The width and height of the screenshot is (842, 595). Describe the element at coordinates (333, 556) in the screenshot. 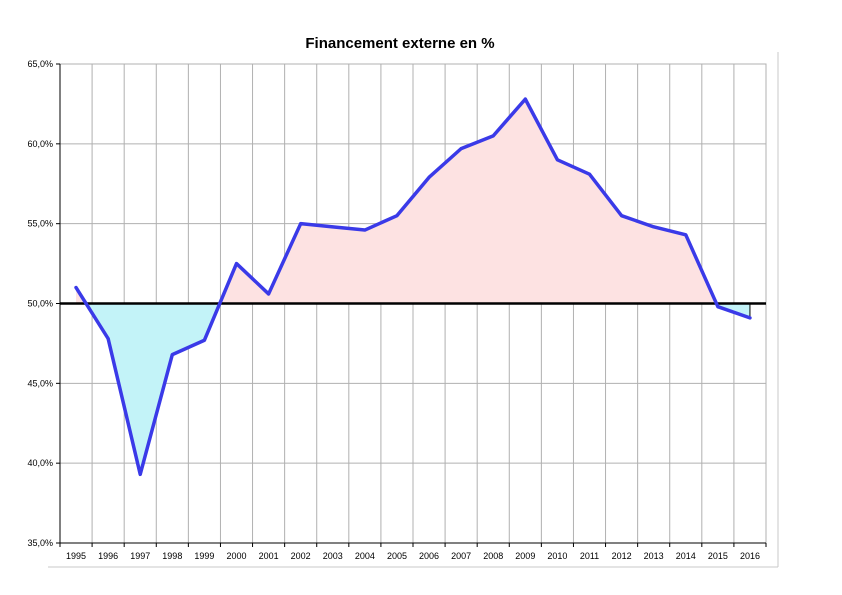

I see `x-tick-label: 2003` at that location.